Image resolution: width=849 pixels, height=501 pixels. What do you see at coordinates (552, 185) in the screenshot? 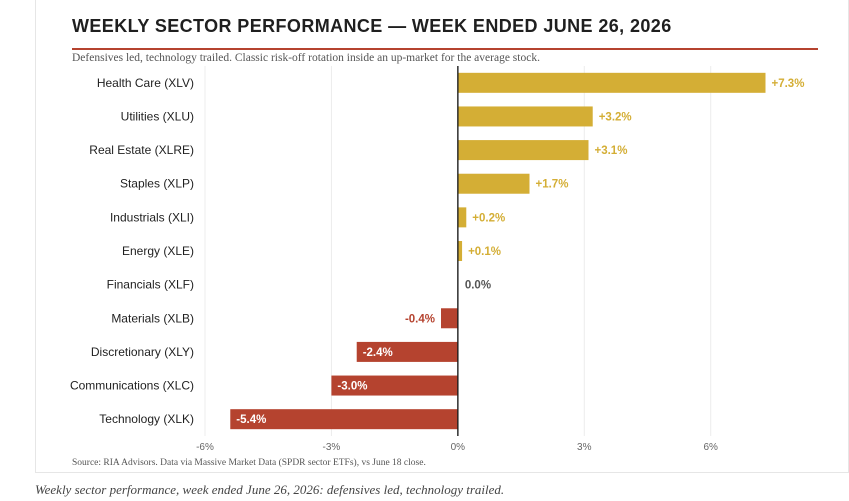
I see `value-label: +1.7%` at bounding box center [552, 185].